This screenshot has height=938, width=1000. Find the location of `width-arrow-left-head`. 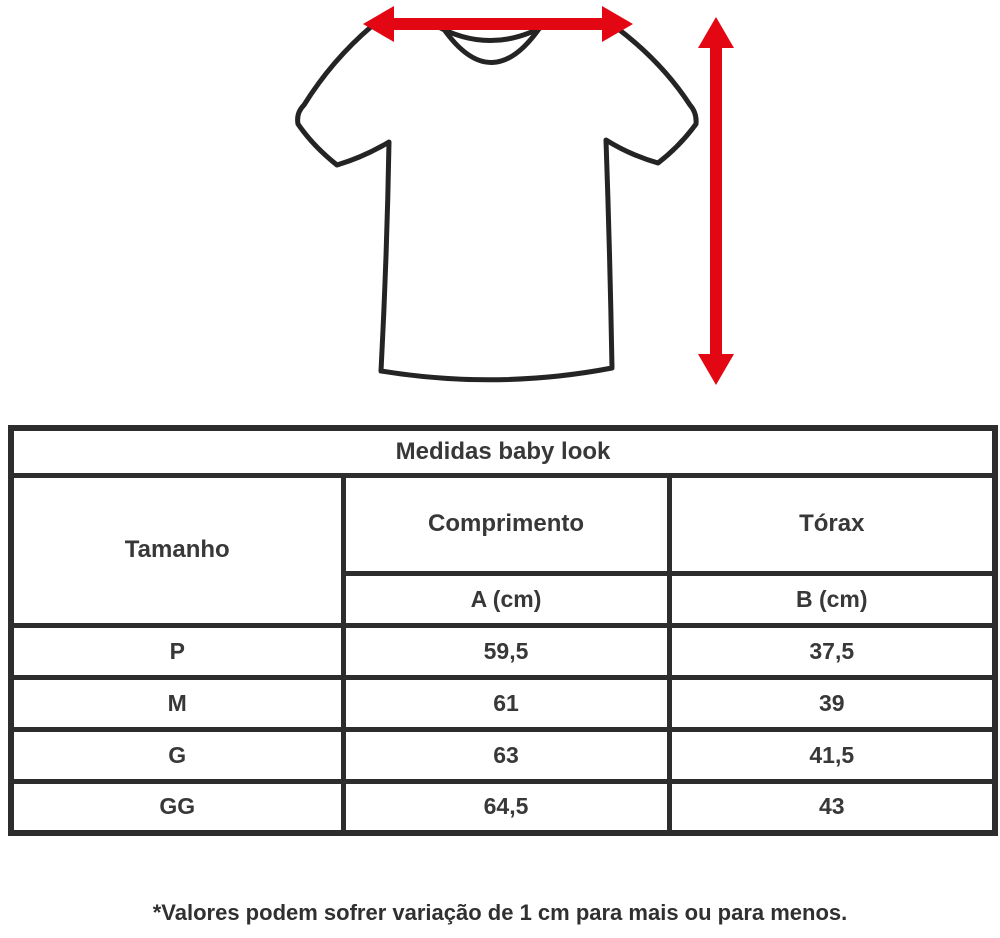

width-arrow-left-head is located at coordinates (378, 24).